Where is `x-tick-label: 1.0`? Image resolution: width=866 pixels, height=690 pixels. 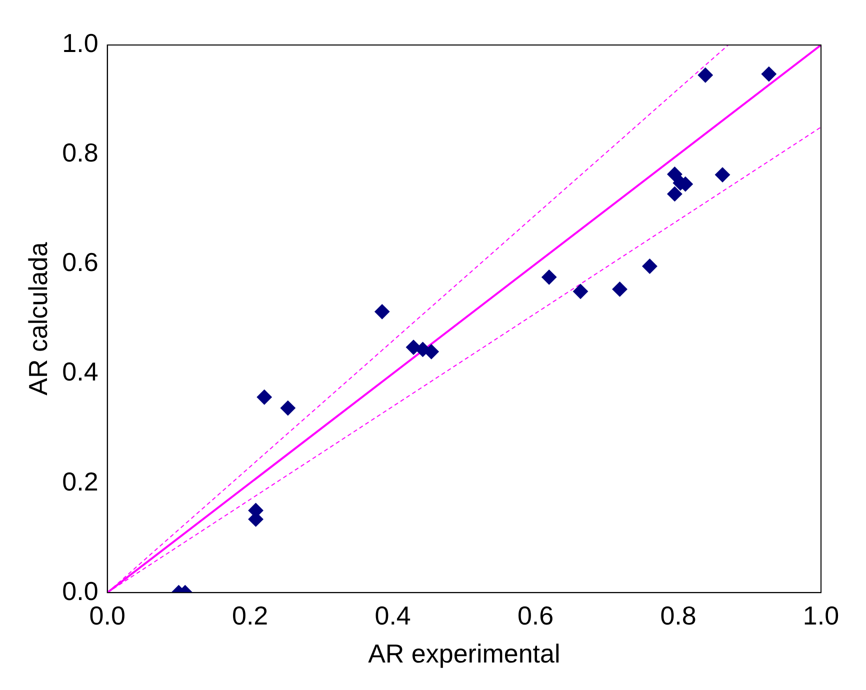 x-tick-label: 1.0 is located at coordinates (821, 615).